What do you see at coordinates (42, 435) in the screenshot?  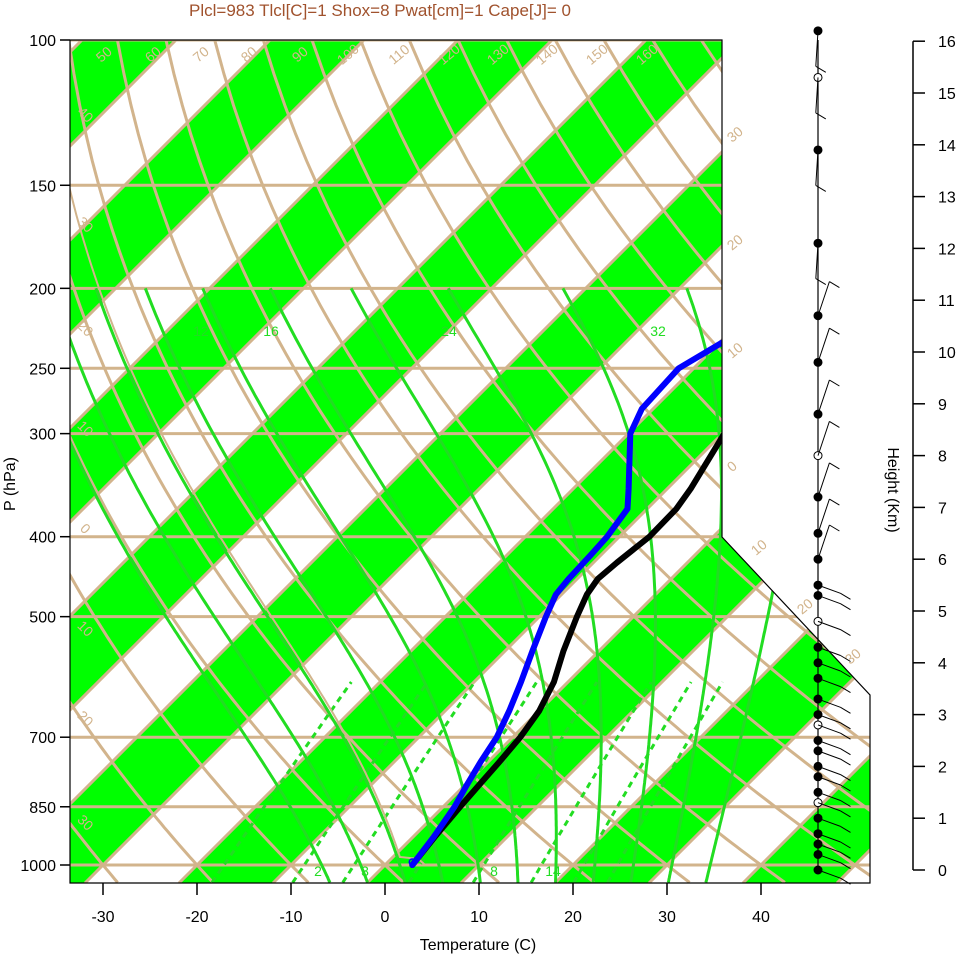 I see `pressure-tick-label: 300` at bounding box center [42, 435].